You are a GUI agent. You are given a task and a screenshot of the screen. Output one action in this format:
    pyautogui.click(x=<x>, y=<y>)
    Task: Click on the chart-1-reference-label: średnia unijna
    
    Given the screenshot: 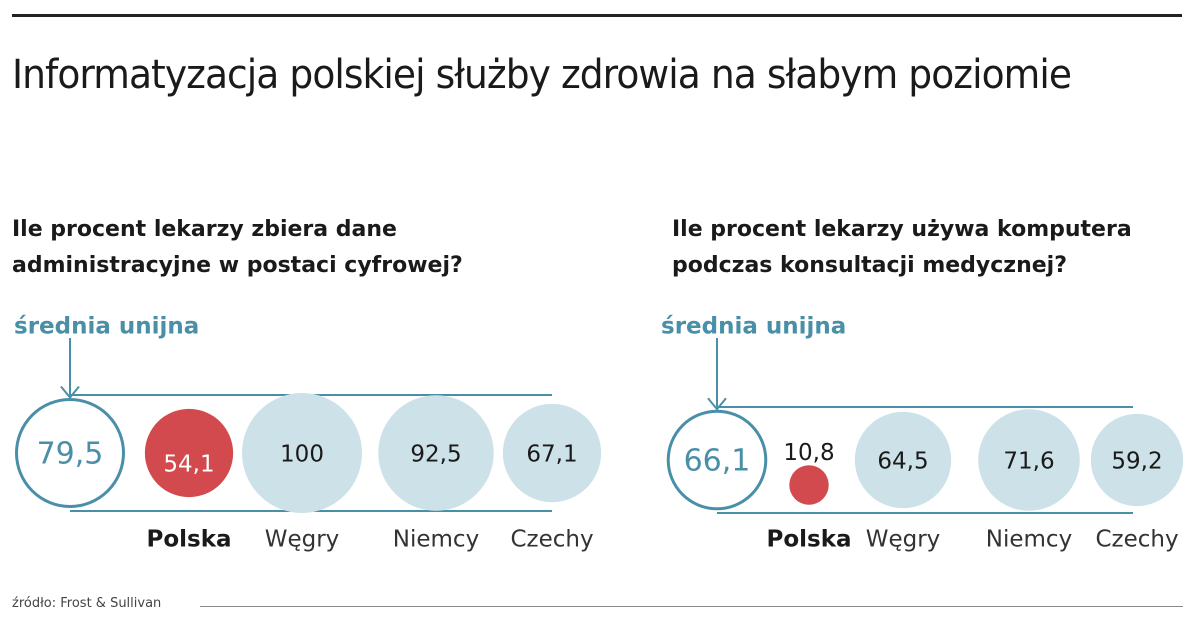 What is the action you would take?
    pyautogui.click(x=106, y=327)
    